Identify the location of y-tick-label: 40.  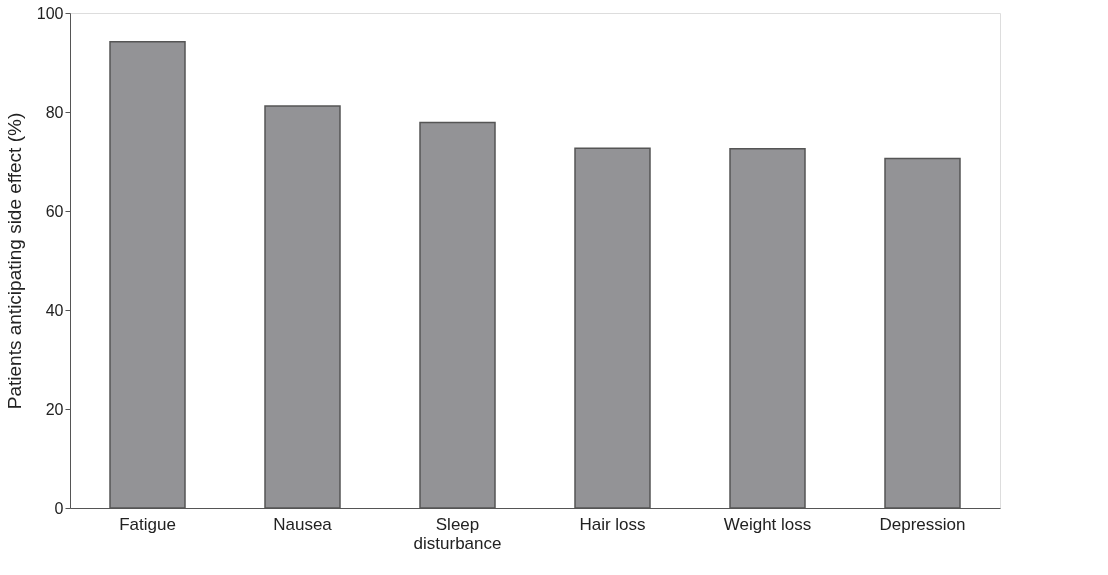
(54, 310).